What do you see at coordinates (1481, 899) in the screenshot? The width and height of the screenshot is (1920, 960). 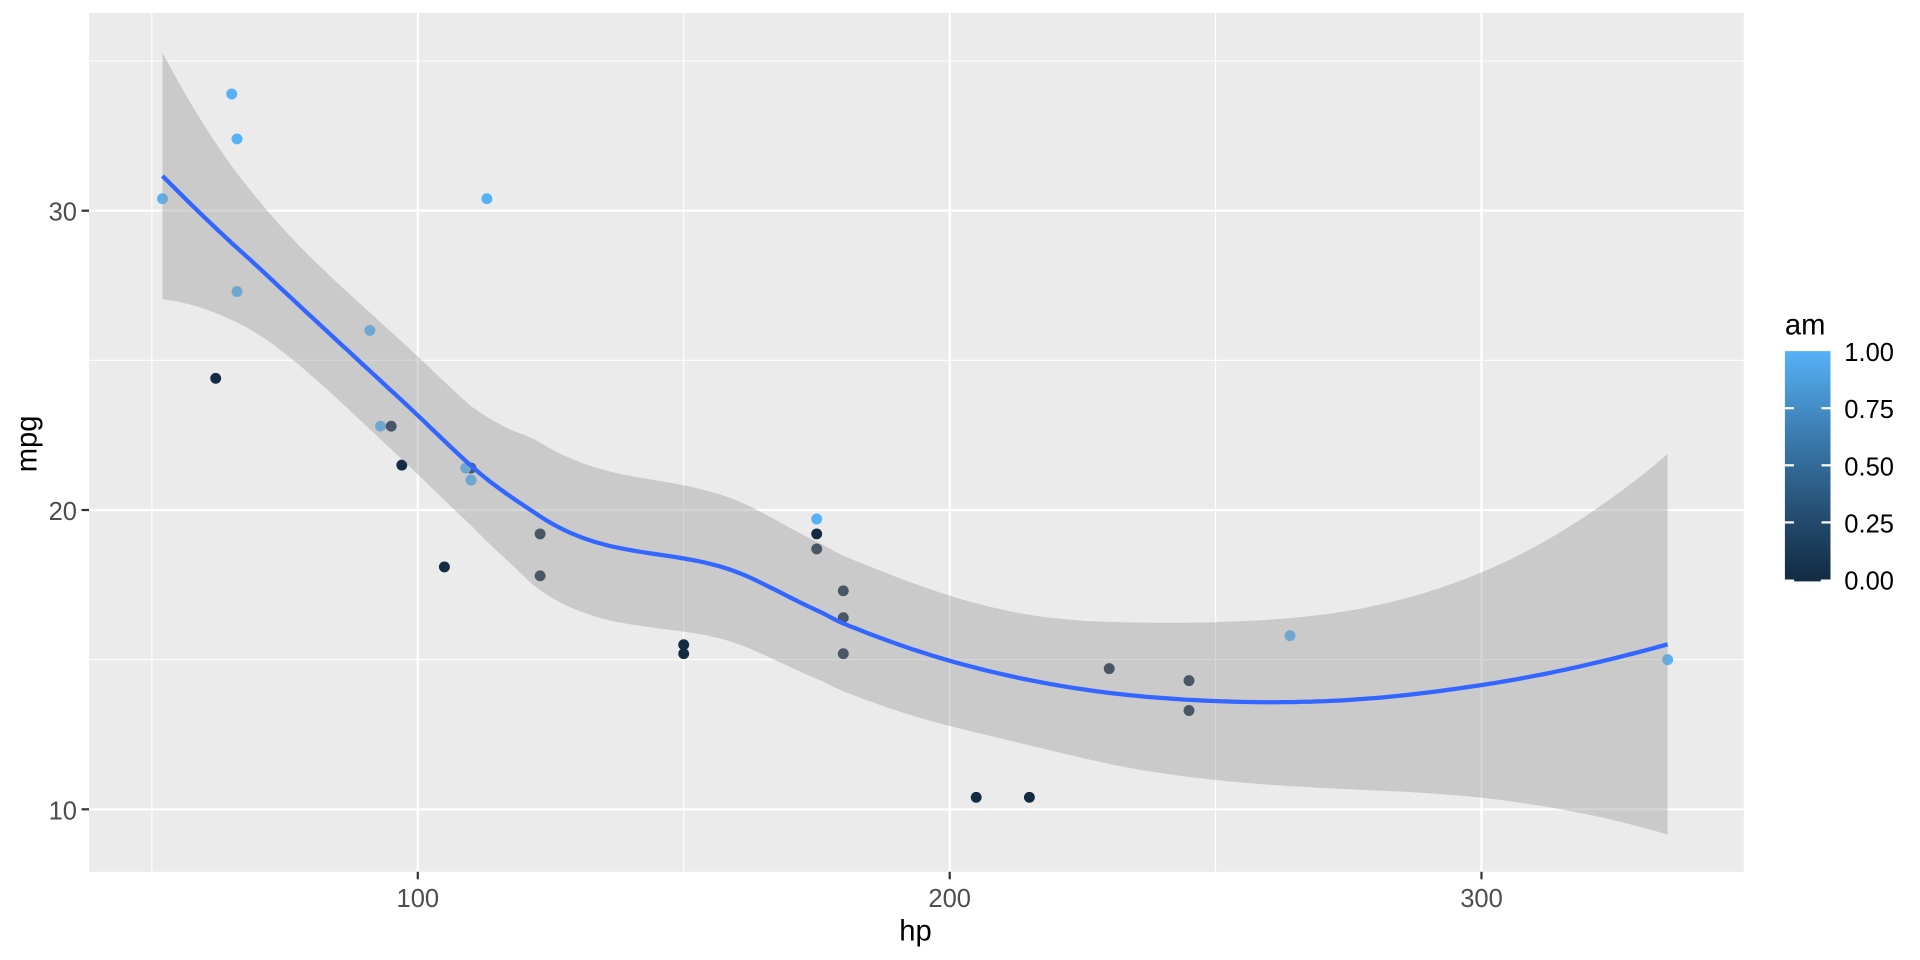 I see `svg-text: 300` at bounding box center [1481, 899].